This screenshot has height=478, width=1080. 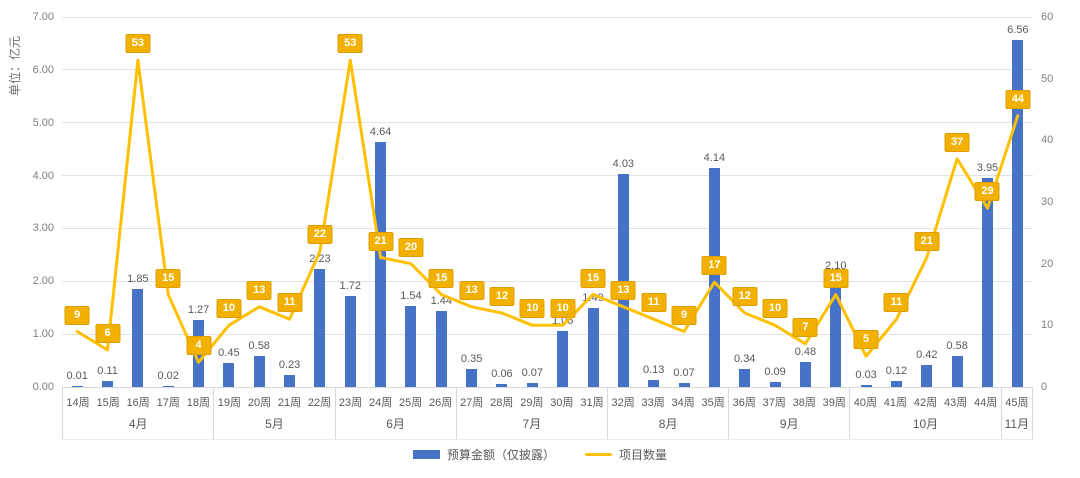 I want to click on bar-value-label: 0.12, so click(x=896, y=370).